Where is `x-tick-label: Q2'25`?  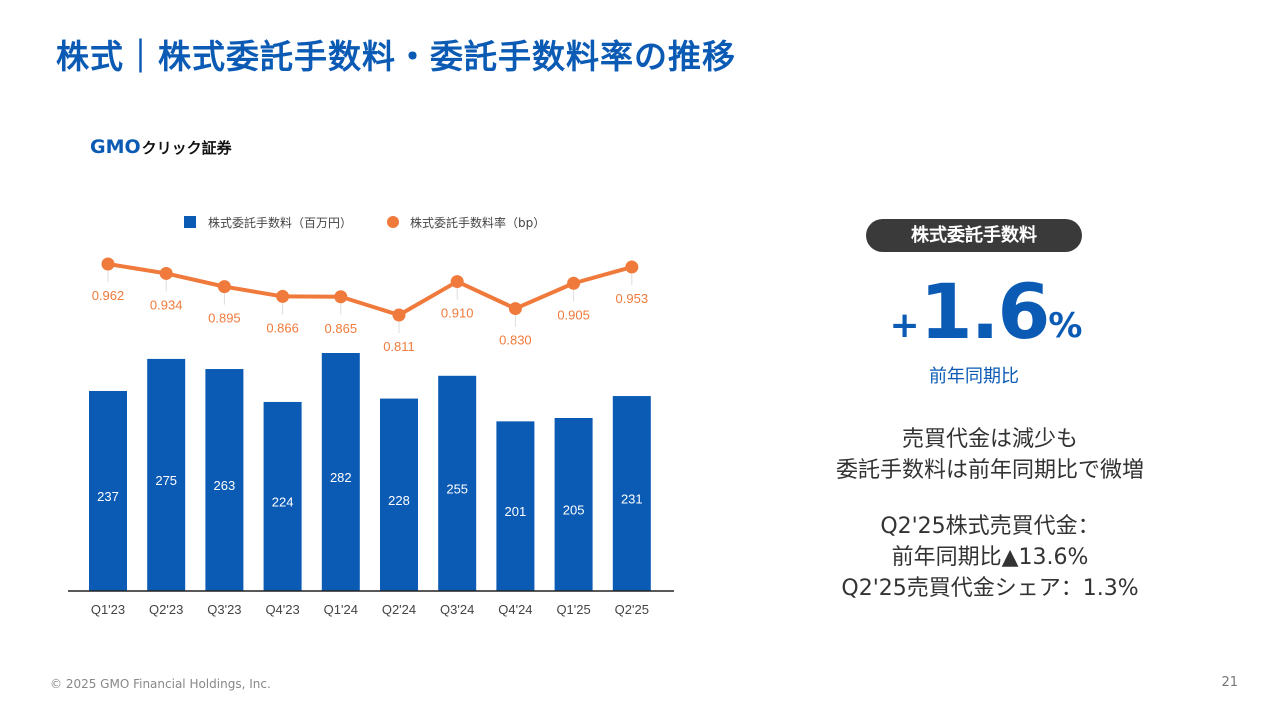 x-tick-label: Q2'25 is located at coordinates (632, 609).